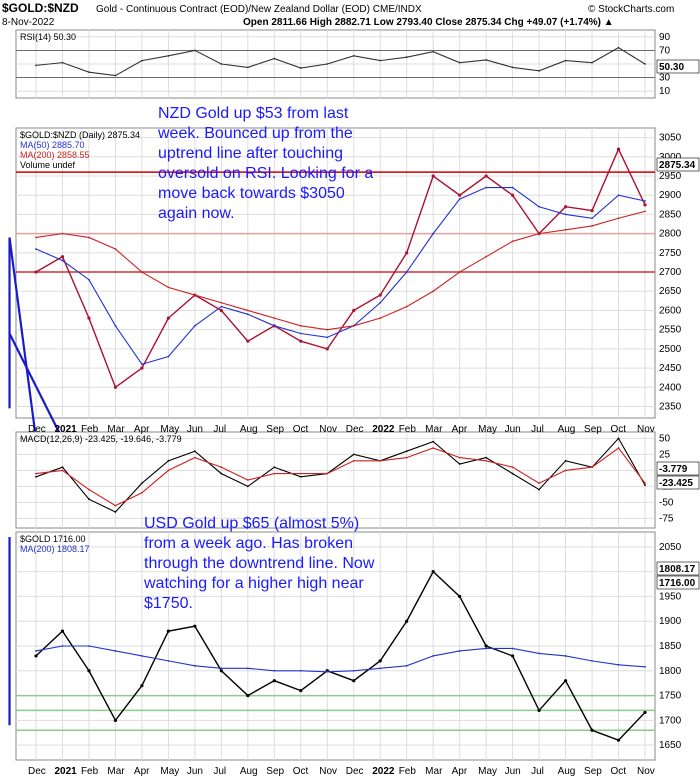  I want to click on y-tick-label: 2450, so click(670, 368).